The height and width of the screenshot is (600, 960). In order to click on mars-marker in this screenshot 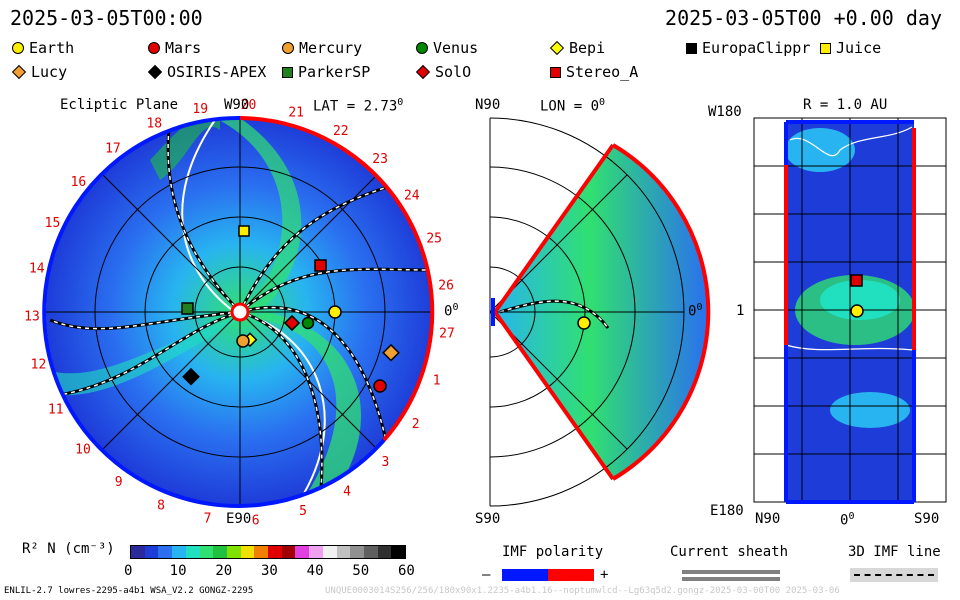, I will do `click(380, 386)`.